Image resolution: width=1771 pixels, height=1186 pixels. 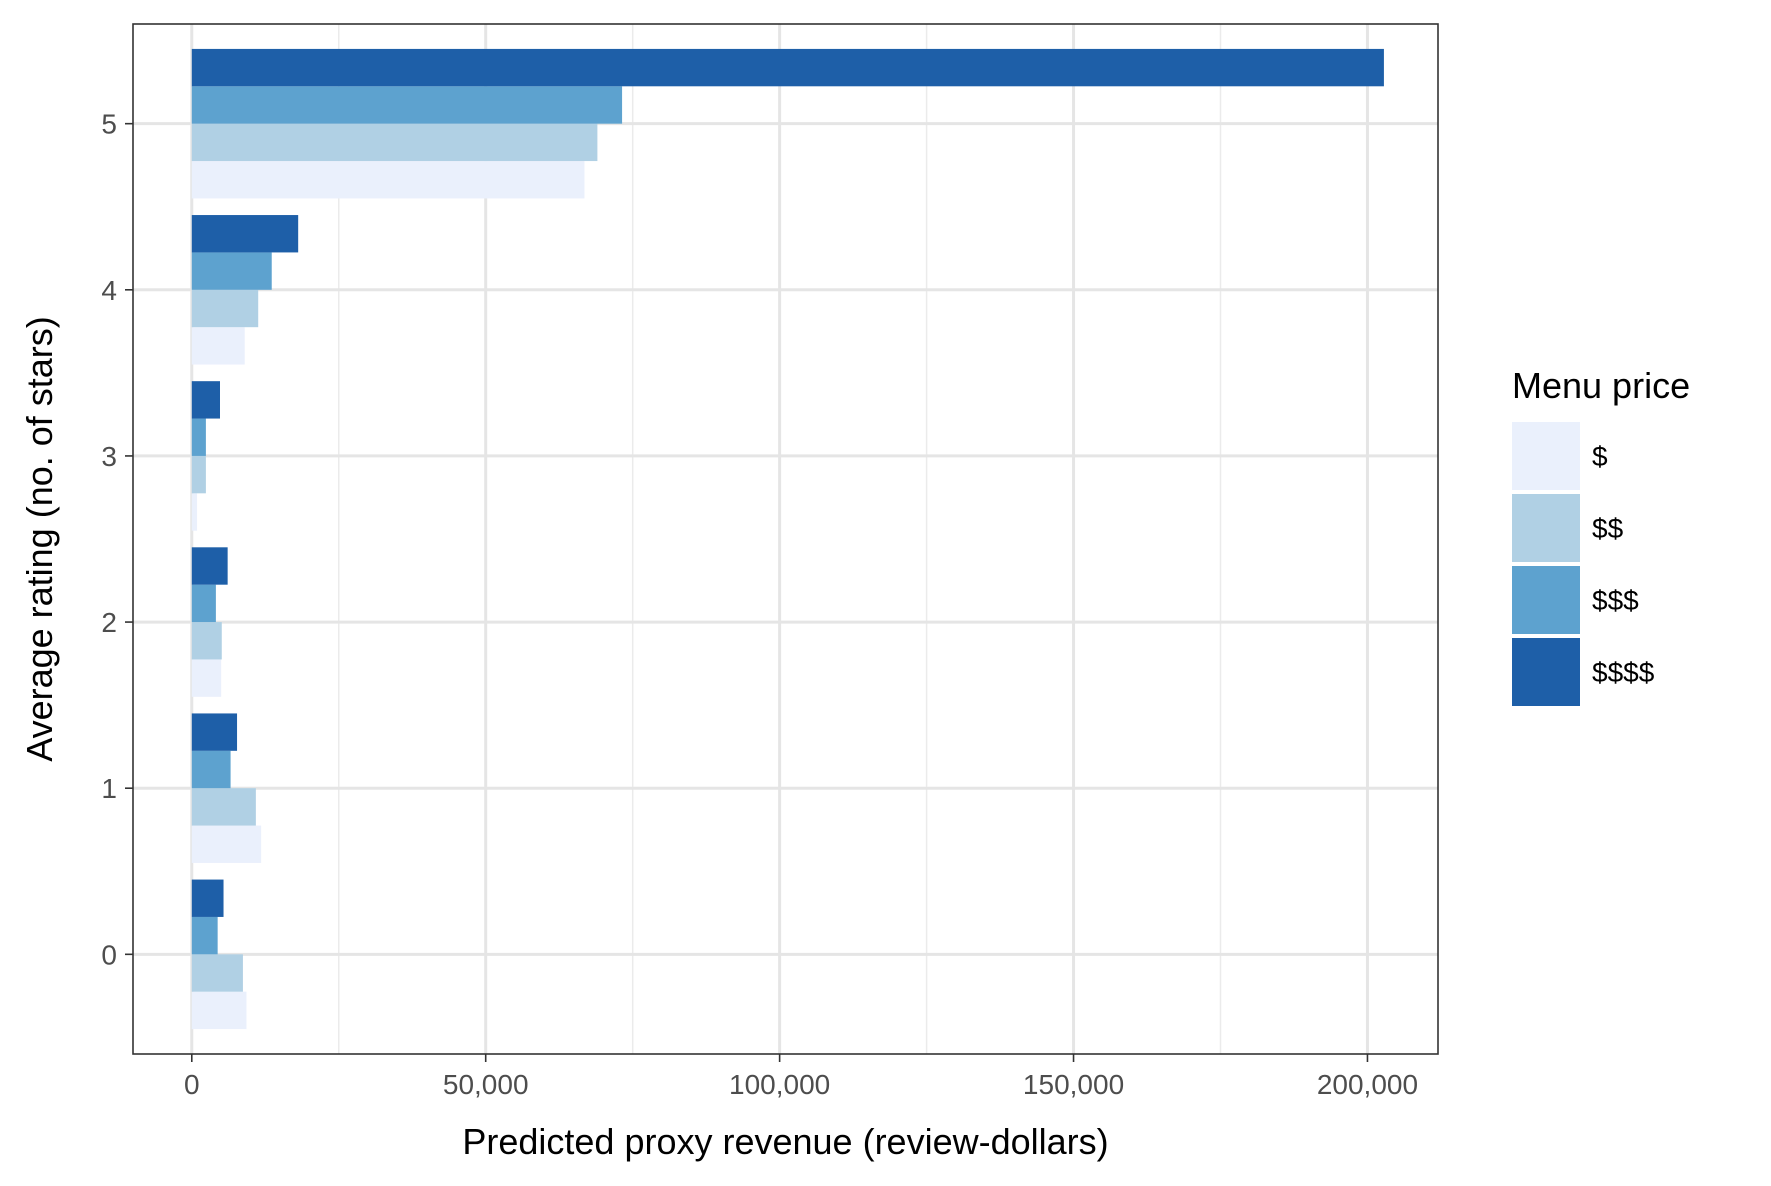 What do you see at coordinates (1073, 1084) in the screenshot?
I see `x-tick-label: 150,000` at bounding box center [1073, 1084].